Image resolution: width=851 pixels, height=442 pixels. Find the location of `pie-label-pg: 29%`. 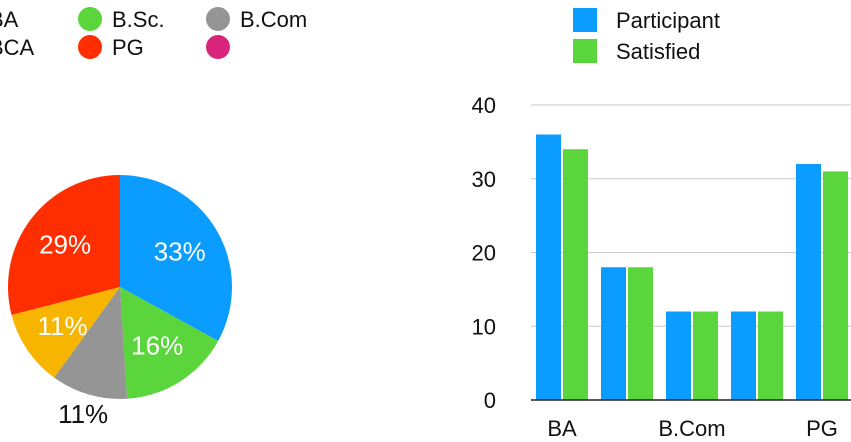

pie-label-pg: 29% is located at coordinates (65, 244).